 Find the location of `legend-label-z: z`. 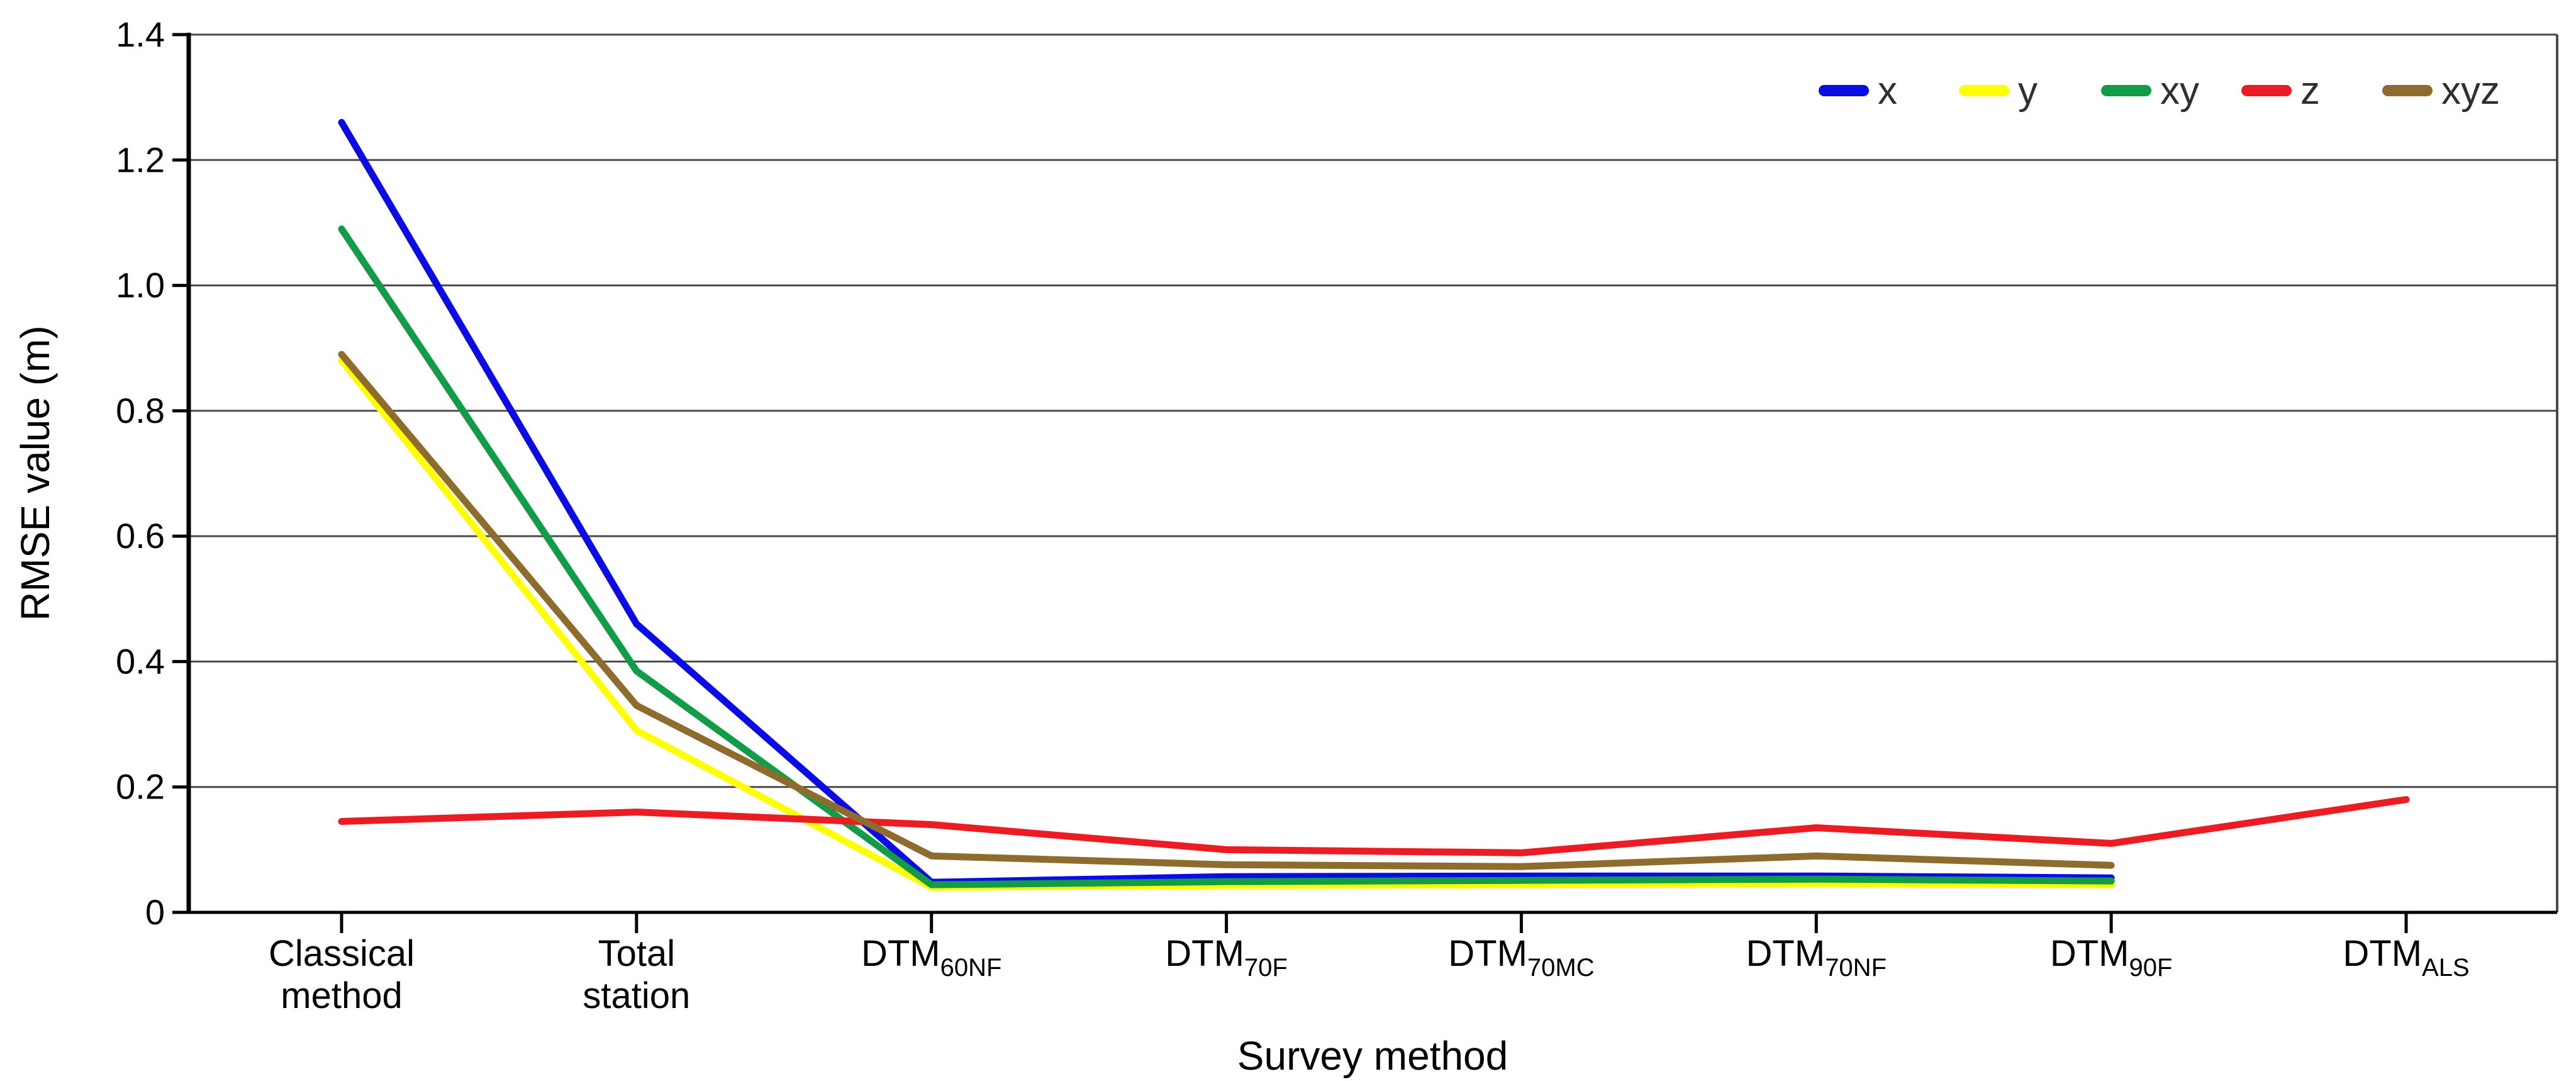

legend-label-z: z is located at coordinates (2310, 91).